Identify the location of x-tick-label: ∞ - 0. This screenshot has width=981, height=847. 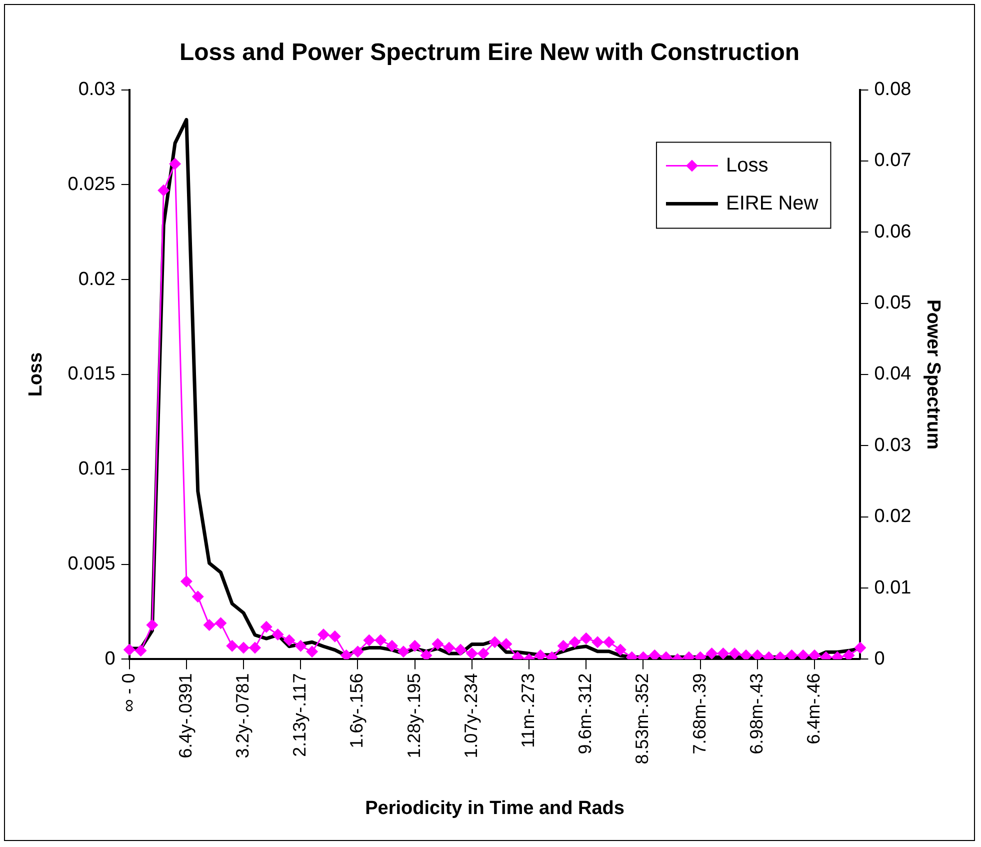
(128, 692).